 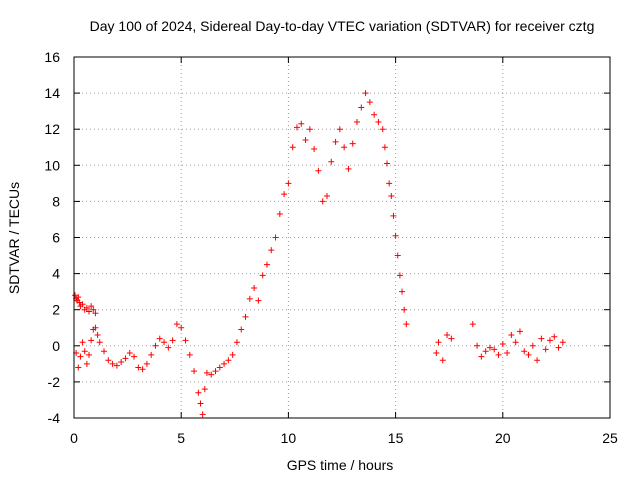 What do you see at coordinates (52, 129) in the screenshot?
I see `y-tick-label: 12` at bounding box center [52, 129].